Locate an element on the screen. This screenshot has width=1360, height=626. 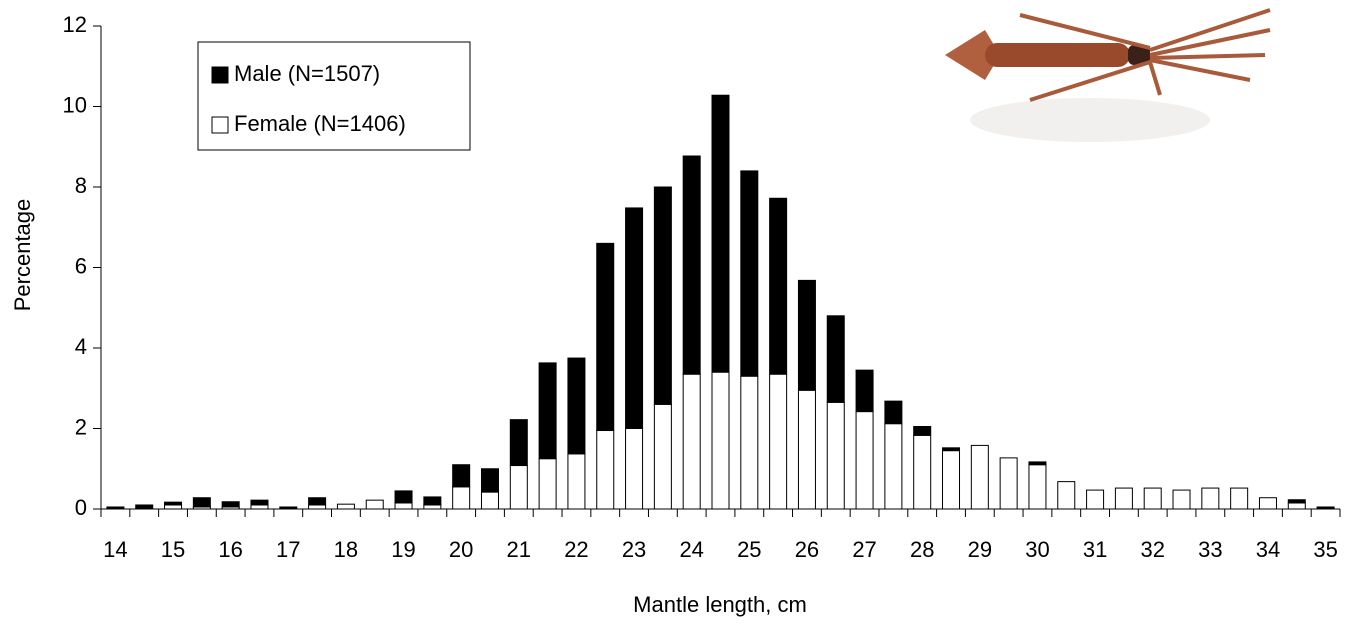
x-tick-label: 32 is located at coordinates (1152, 549).